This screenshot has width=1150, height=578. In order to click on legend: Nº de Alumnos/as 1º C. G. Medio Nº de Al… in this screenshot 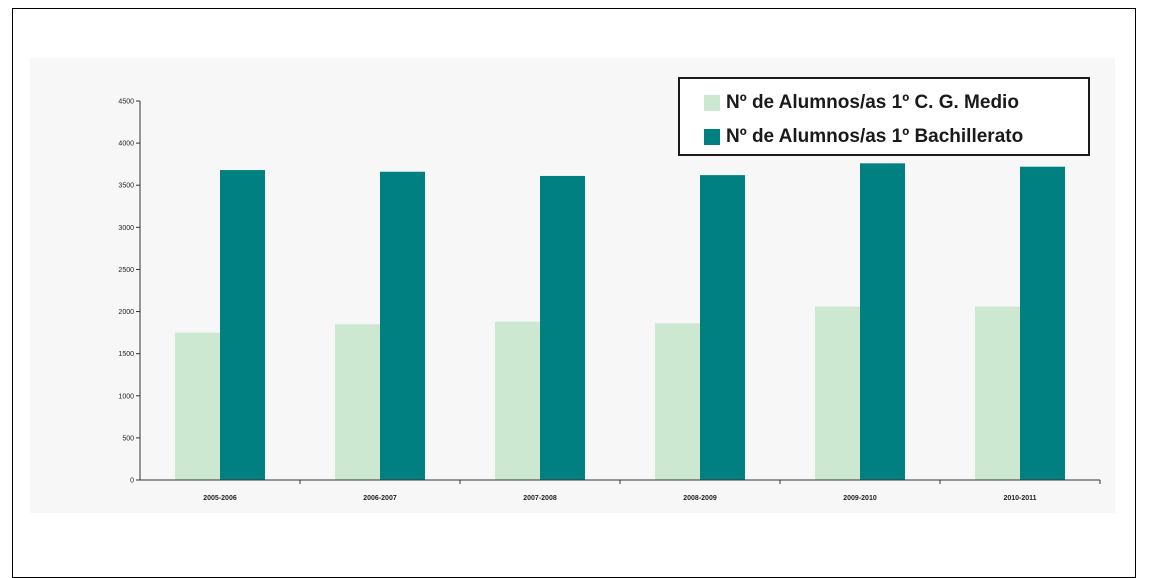, I will do `click(884, 116)`.